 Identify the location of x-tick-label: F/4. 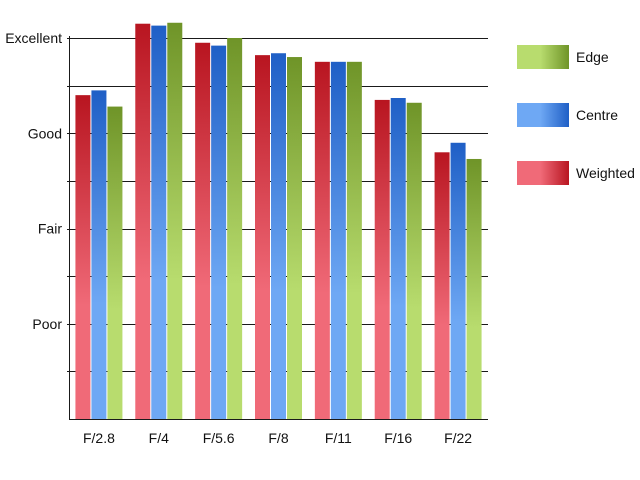
(159, 438).